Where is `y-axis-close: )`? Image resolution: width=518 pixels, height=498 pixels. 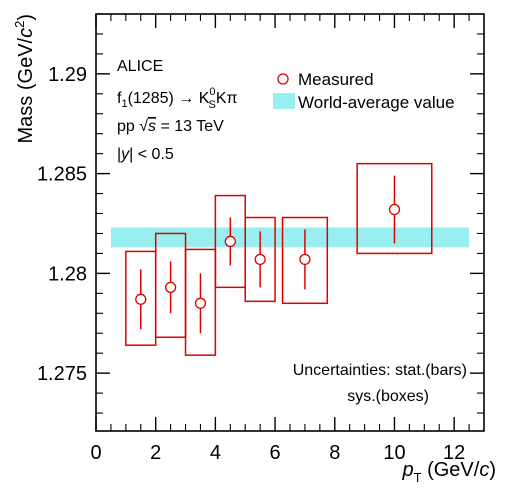 y-axis-close: ) is located at coordinates (26, 17).